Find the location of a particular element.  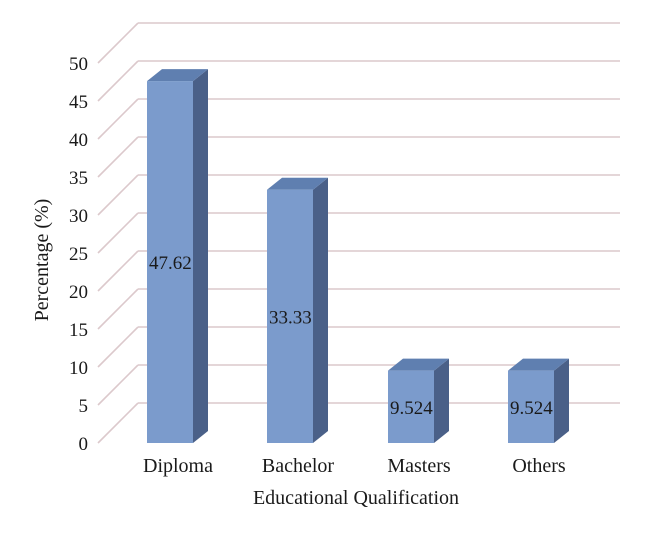

y-tick-label: 40 is located at coordinates (78, 140).